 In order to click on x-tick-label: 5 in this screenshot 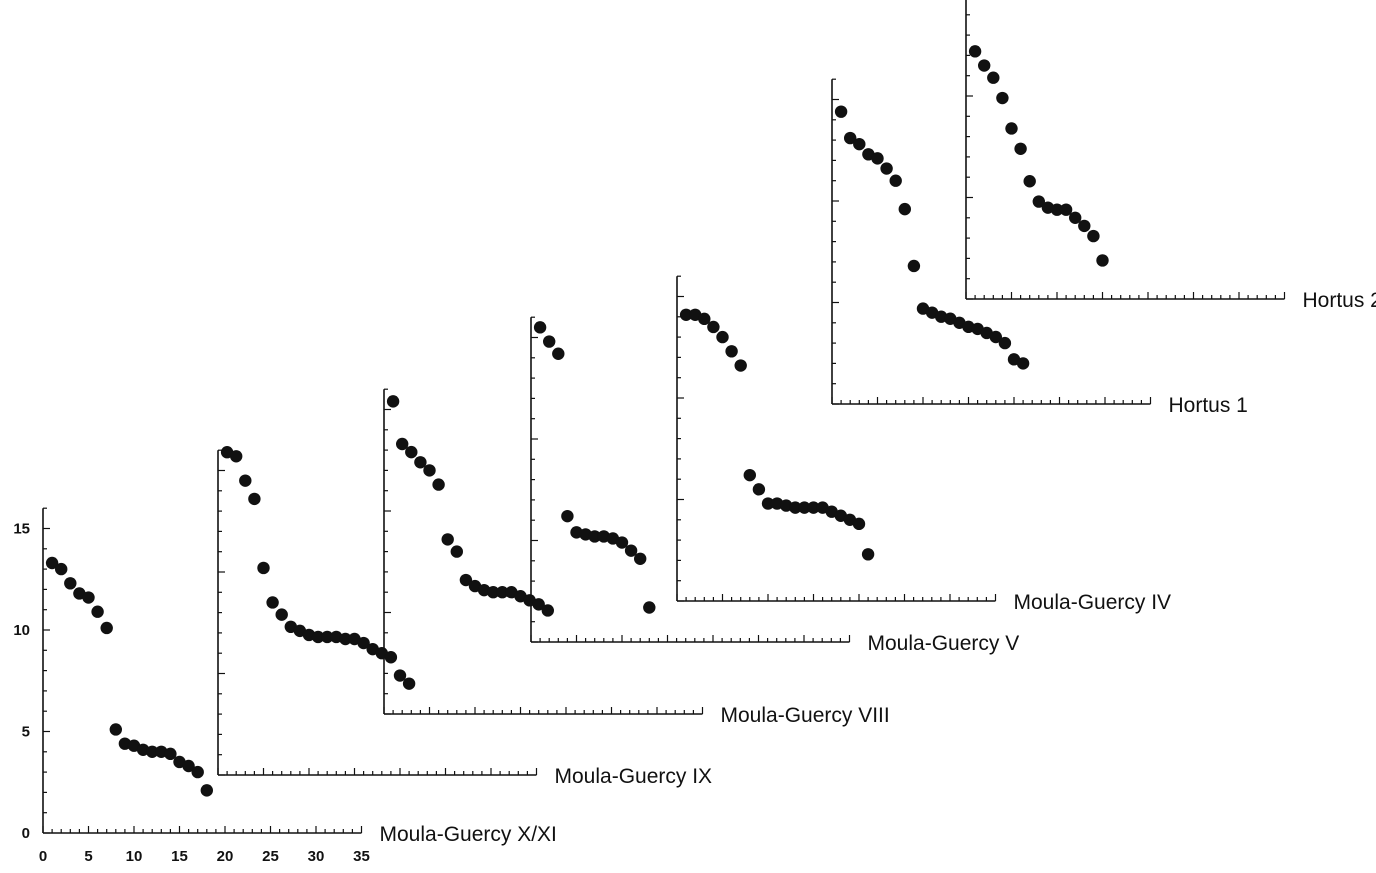, I will do `click(88, 856)`.